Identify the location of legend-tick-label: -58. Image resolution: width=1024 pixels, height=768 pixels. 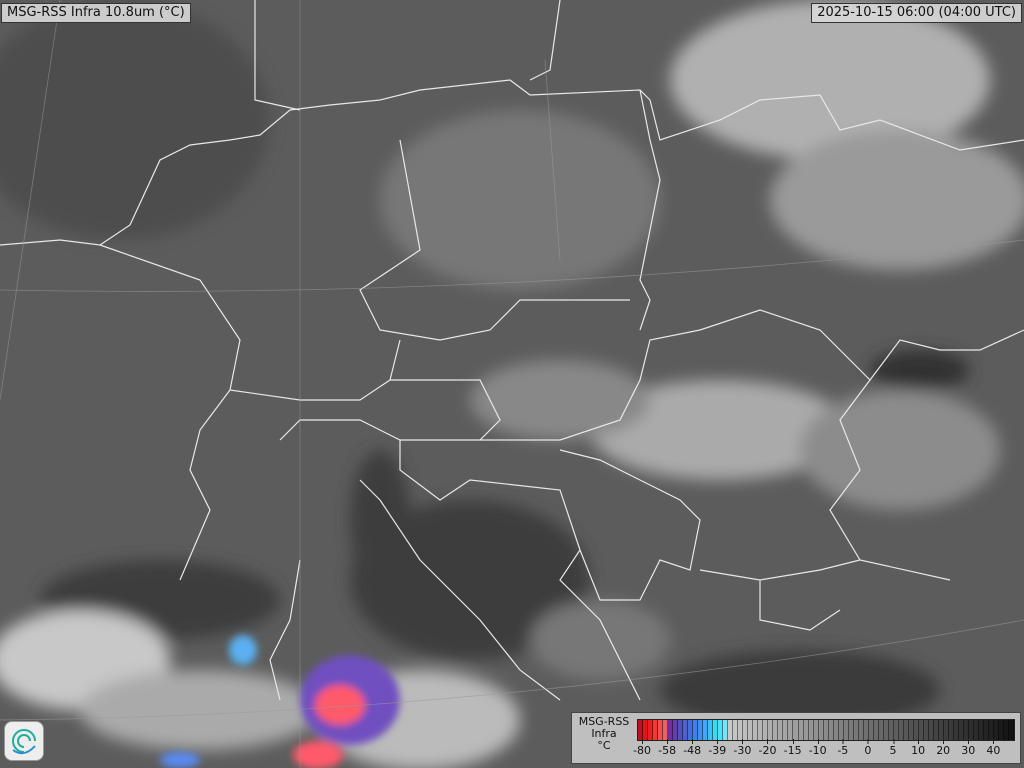
(667, 748).